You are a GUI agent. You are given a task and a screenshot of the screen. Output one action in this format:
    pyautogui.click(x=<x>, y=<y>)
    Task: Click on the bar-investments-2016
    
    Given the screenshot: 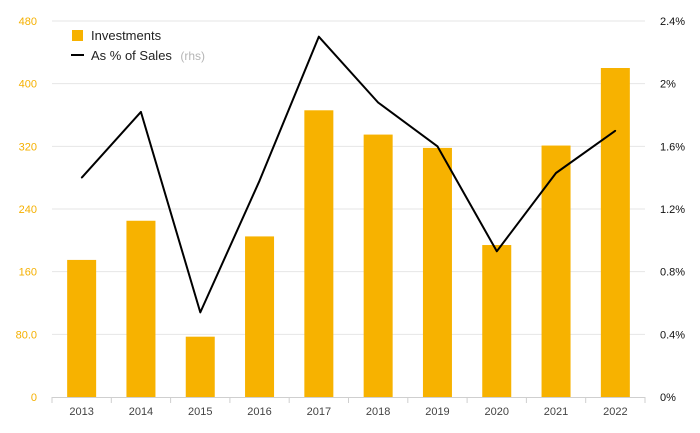 What is the action you would take?
    pyautogui.click(x=260, y=316)
    